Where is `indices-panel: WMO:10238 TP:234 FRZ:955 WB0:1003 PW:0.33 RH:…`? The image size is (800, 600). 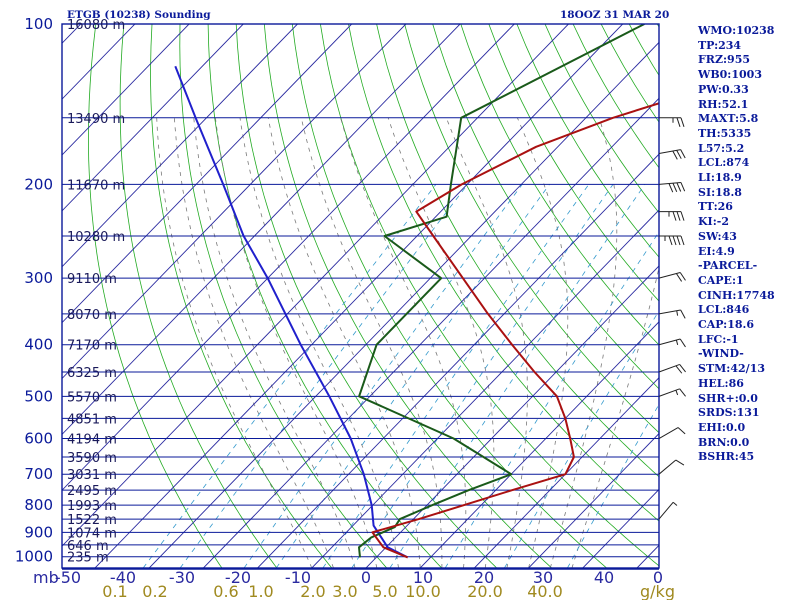 indices-panel: WMO:10238 TP:234 FRZ:955 WB0:1003 PW:0.33 RH:… is located at coordinates (748, 244).